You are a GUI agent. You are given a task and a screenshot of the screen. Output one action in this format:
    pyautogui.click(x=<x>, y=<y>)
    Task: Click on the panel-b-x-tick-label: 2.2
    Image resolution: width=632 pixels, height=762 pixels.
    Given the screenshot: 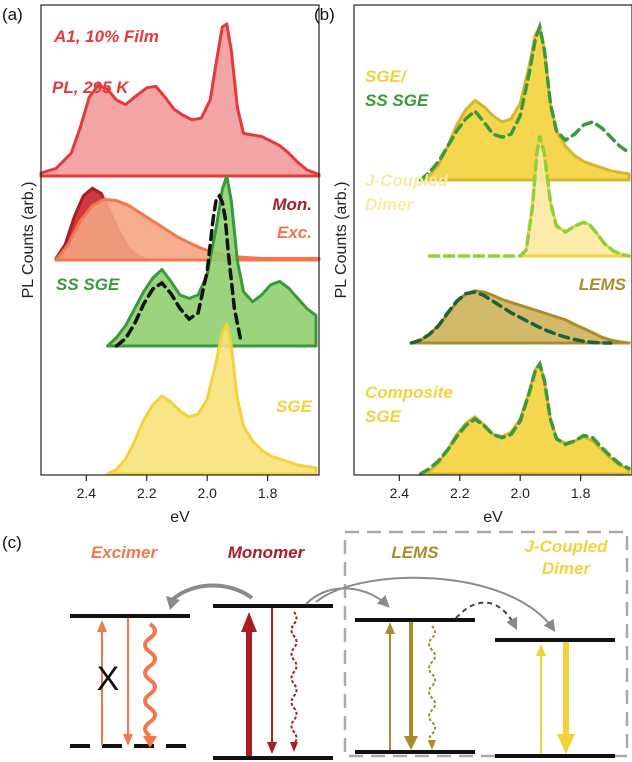 What is the action you would take?
    pyautogui.click(x=460, y=493)
    